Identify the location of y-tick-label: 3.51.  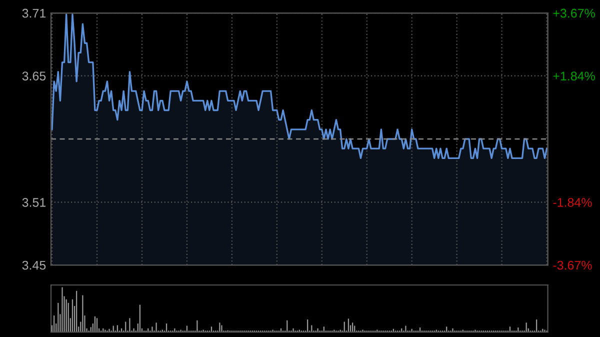
(34, 202).